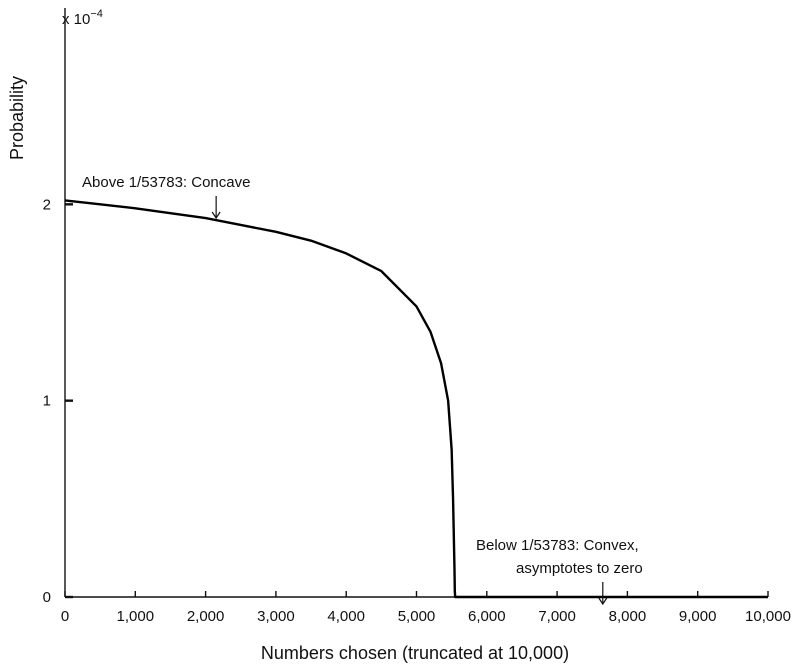 This screenshot has width=797, height=667. Describe the element at coordinates (82, 18) in the screenshot. I see `y-axis-exponent-label: x 10−4` at that location.